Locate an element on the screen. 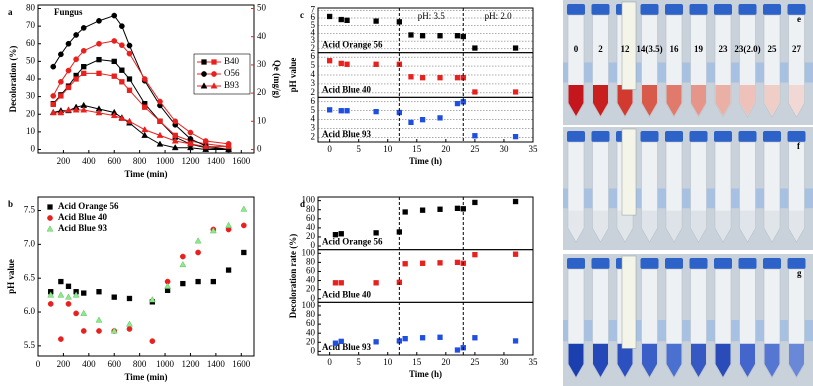 The image size is (813, 386). y-tick-label: 80 is located at coordinates (311, 261).